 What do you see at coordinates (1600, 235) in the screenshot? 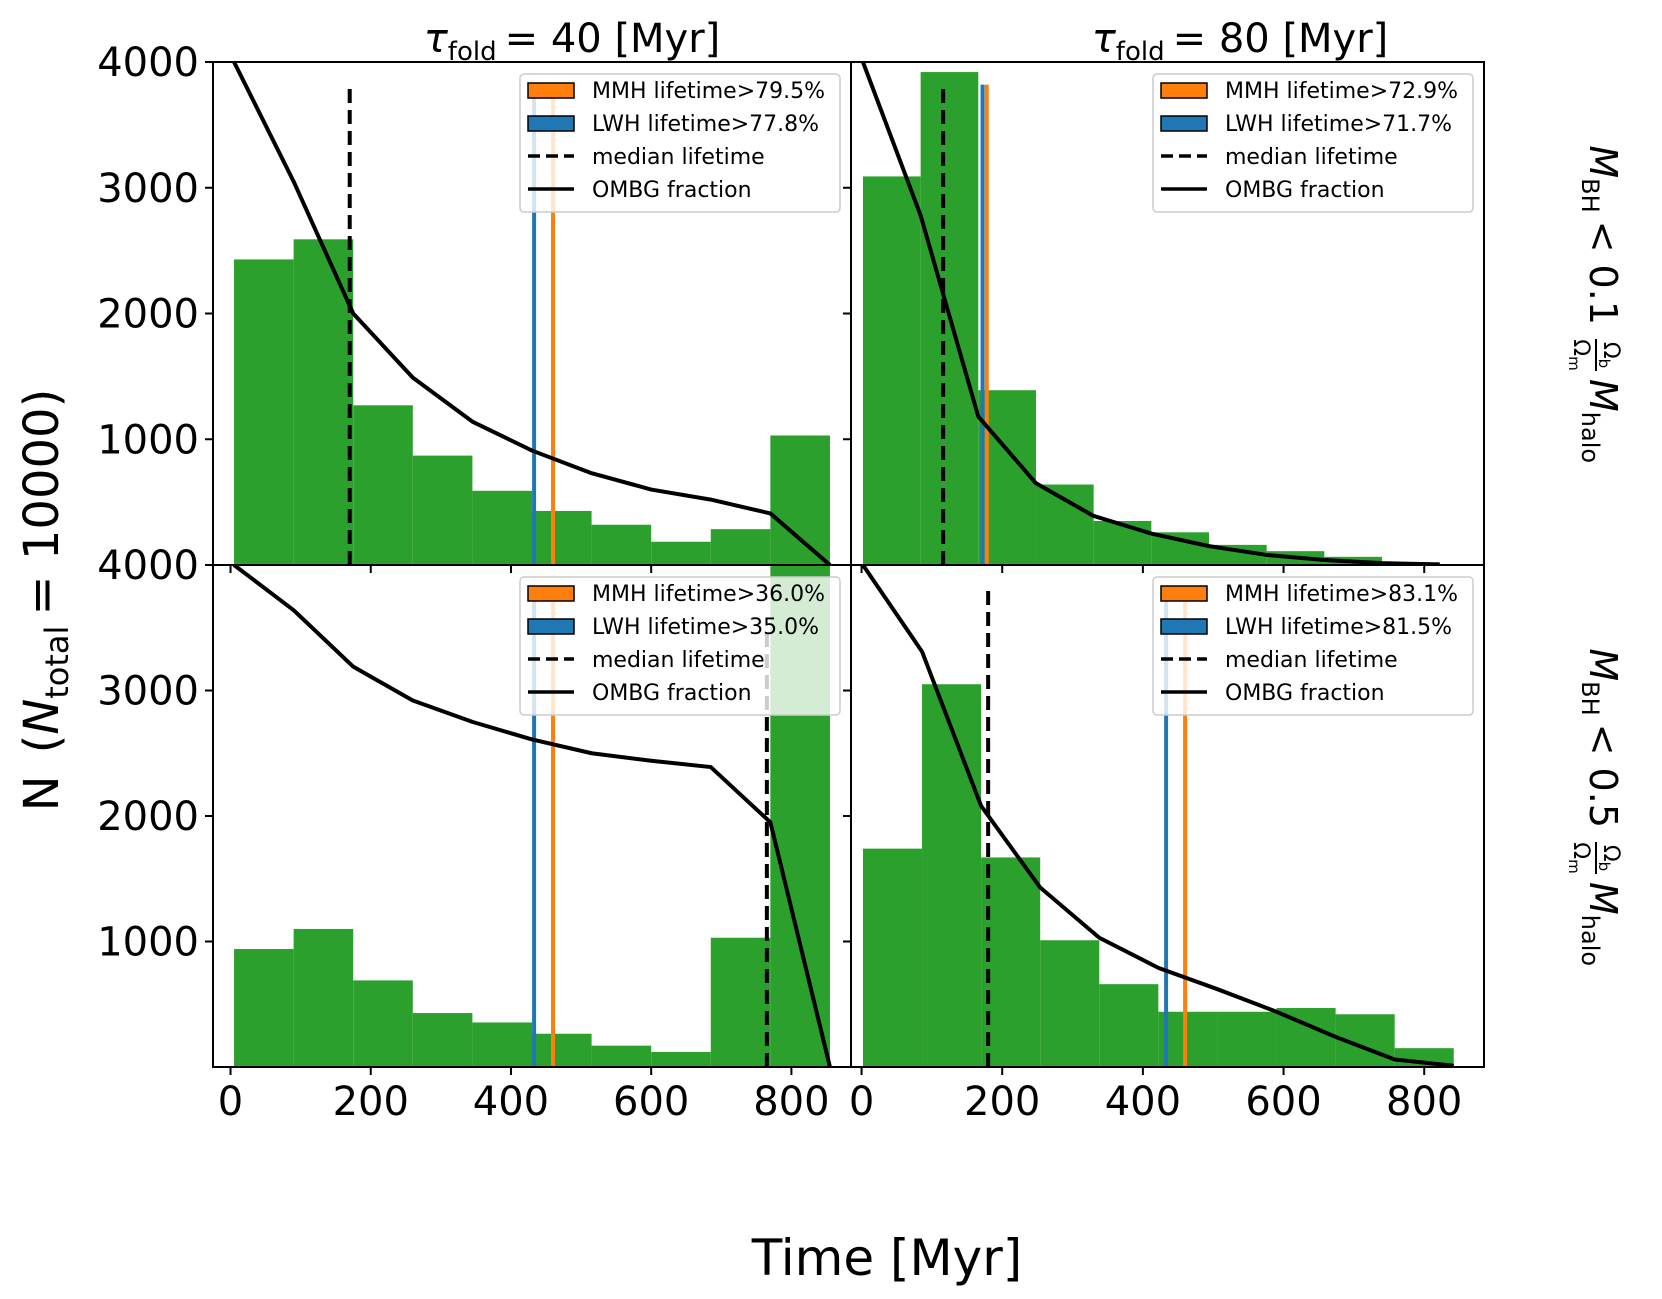
I see `svg-text: MBH< 0.1` at bounding box center [1600, 235].